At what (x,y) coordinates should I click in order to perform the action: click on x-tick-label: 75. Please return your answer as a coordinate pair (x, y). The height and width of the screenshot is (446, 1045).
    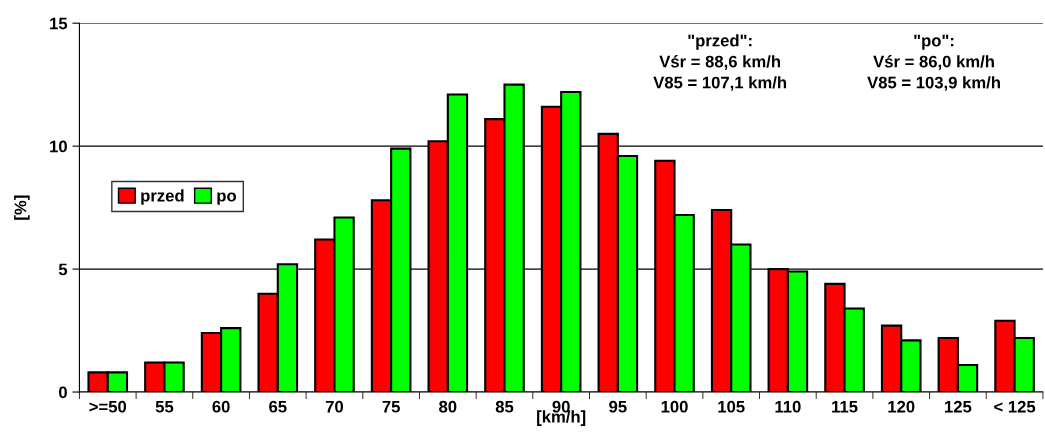
    Looking at the image, I should click on (391, 406).